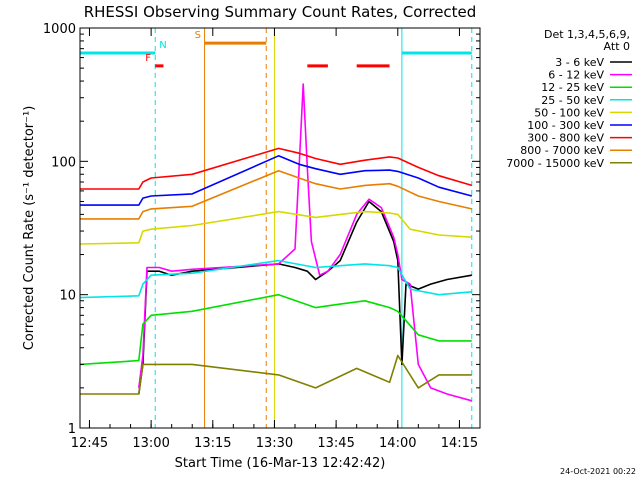 The height and width of the screenshot is (480, 640). I want to click on y-tick-label-1: 1, so click(72, 429).